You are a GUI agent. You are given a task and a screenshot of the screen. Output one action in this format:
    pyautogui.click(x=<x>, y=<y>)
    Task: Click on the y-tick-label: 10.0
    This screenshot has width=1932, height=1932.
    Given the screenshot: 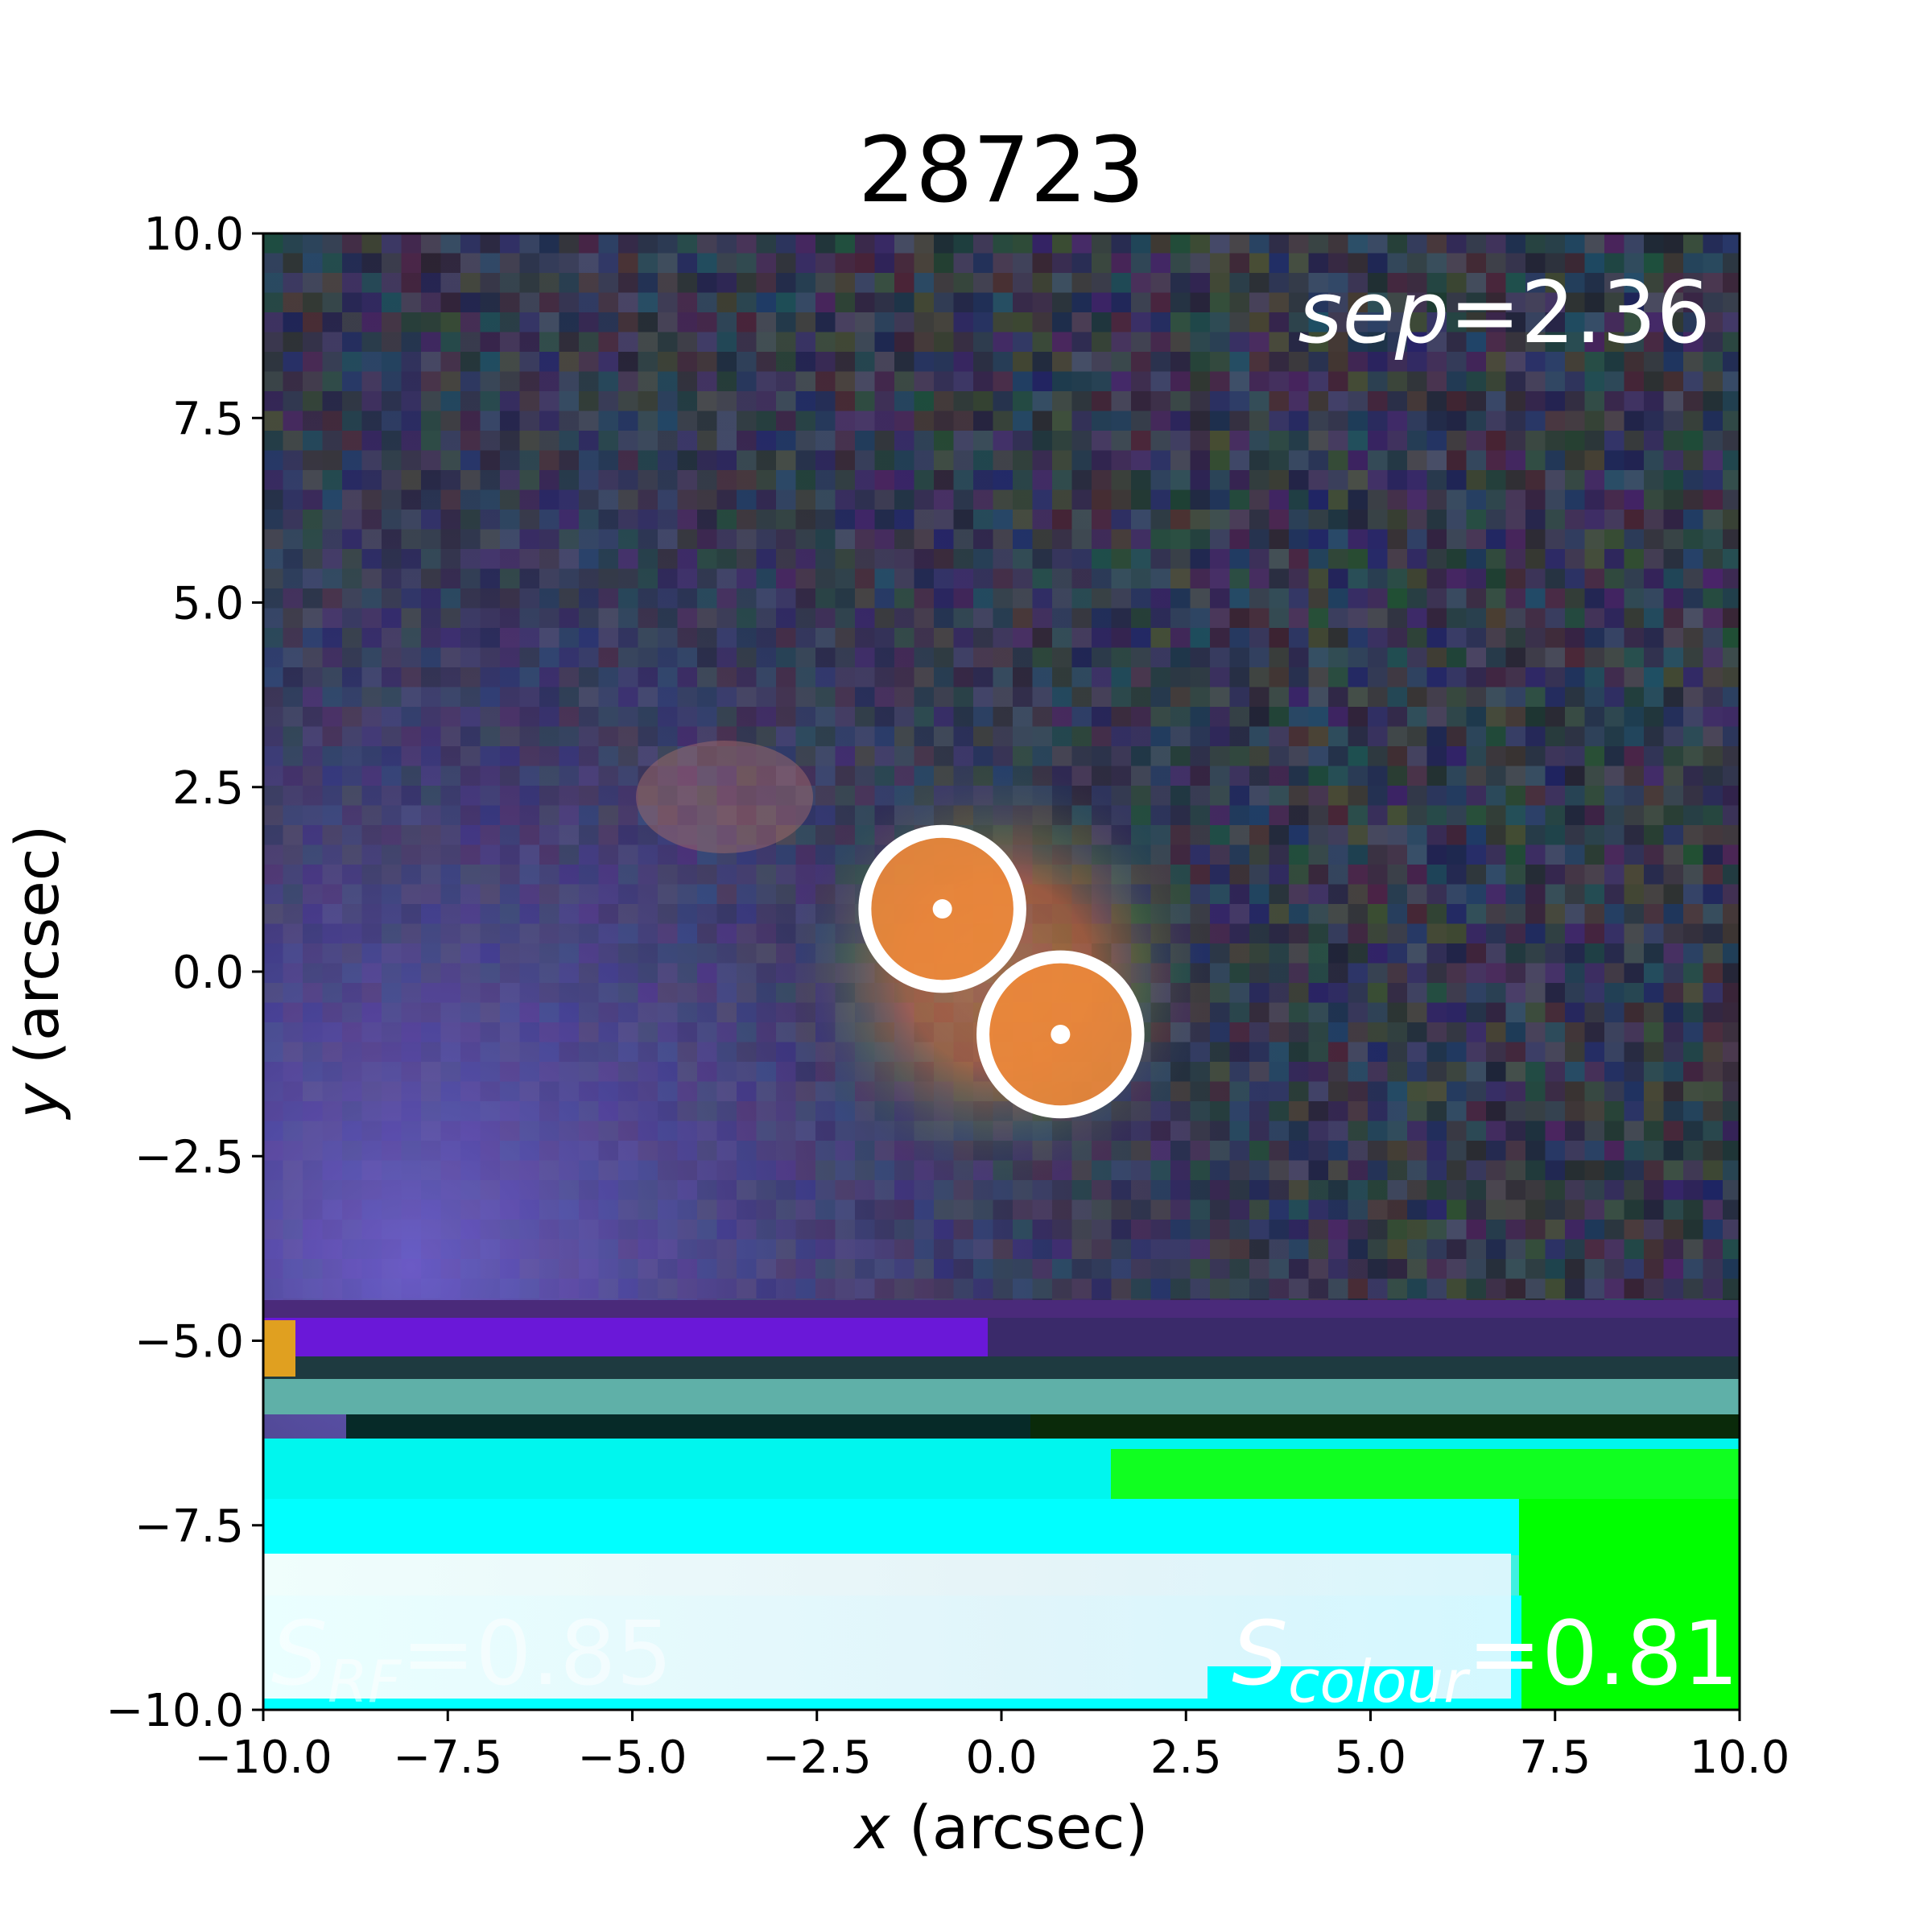 What is the action you would take?
    pyautogui.click(x=193, y=234)
    